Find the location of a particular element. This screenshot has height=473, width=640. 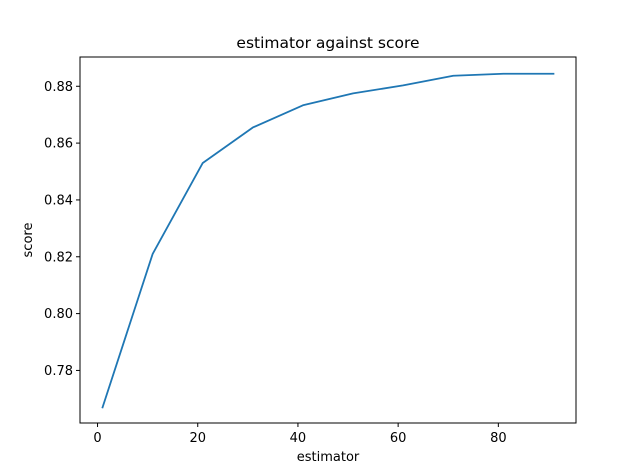

y-tick-label: 0.78 is located at coordinates (58, 371).